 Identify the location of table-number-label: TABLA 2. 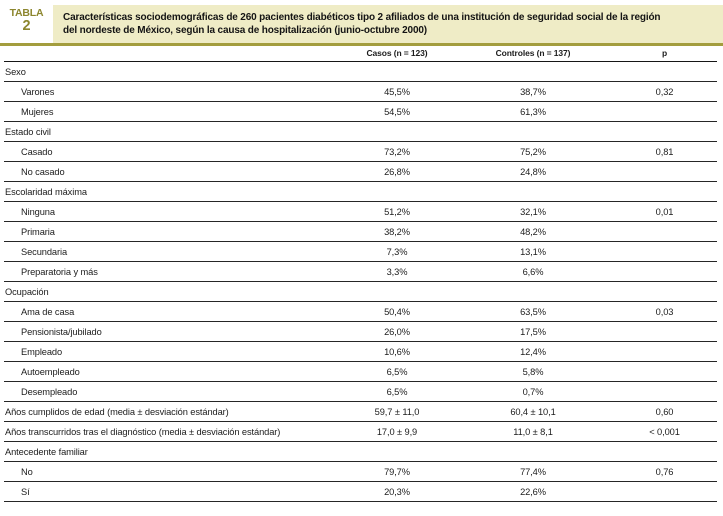
(26, 24).